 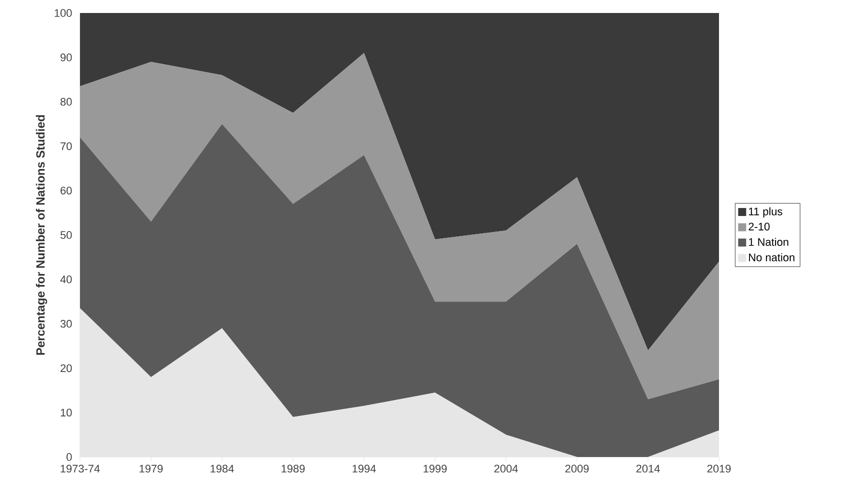 What do you see at coordinates (66, 146) in the screenshot?
I see `y-tick-label: 70` at bounding box center [66, 146].